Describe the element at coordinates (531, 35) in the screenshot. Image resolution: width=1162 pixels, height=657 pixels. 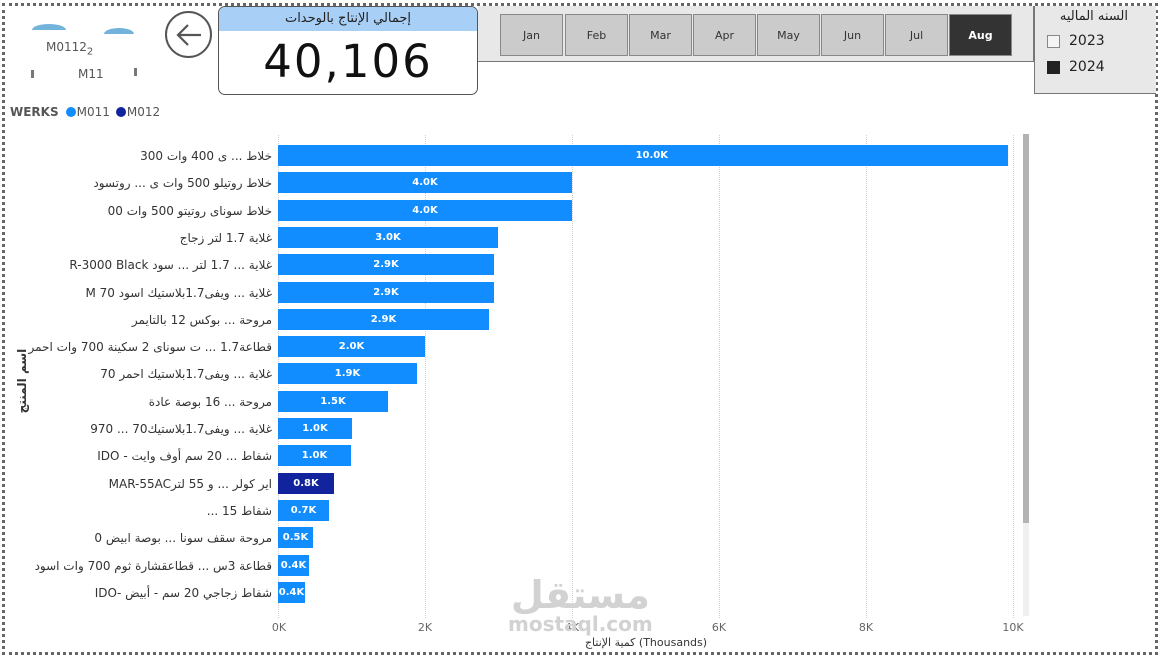
I see `month-button-jan: Jan` at that location.